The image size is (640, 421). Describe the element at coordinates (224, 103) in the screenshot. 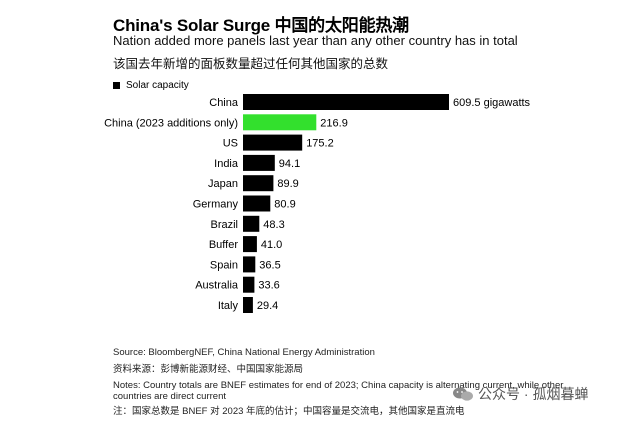

I see `category-label-0: China` at that location.